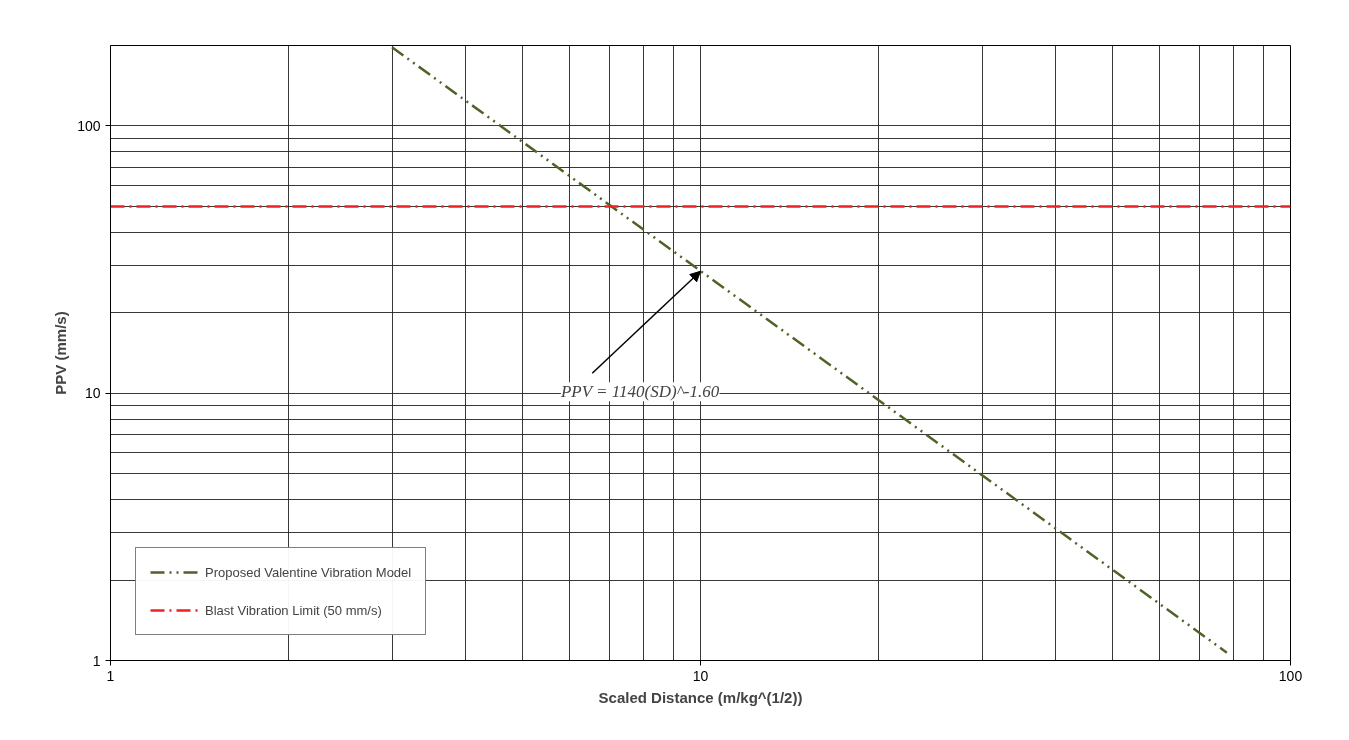 The image size is (1349, 740). I want to click on annotation: PPV = 1140(SD)^-1.60, so click(639, 392).